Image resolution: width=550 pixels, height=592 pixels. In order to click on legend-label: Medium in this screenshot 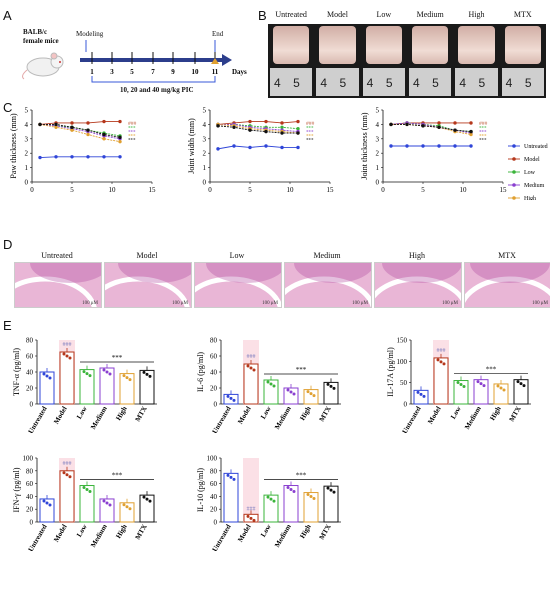, I will do `click(534, 186)`.